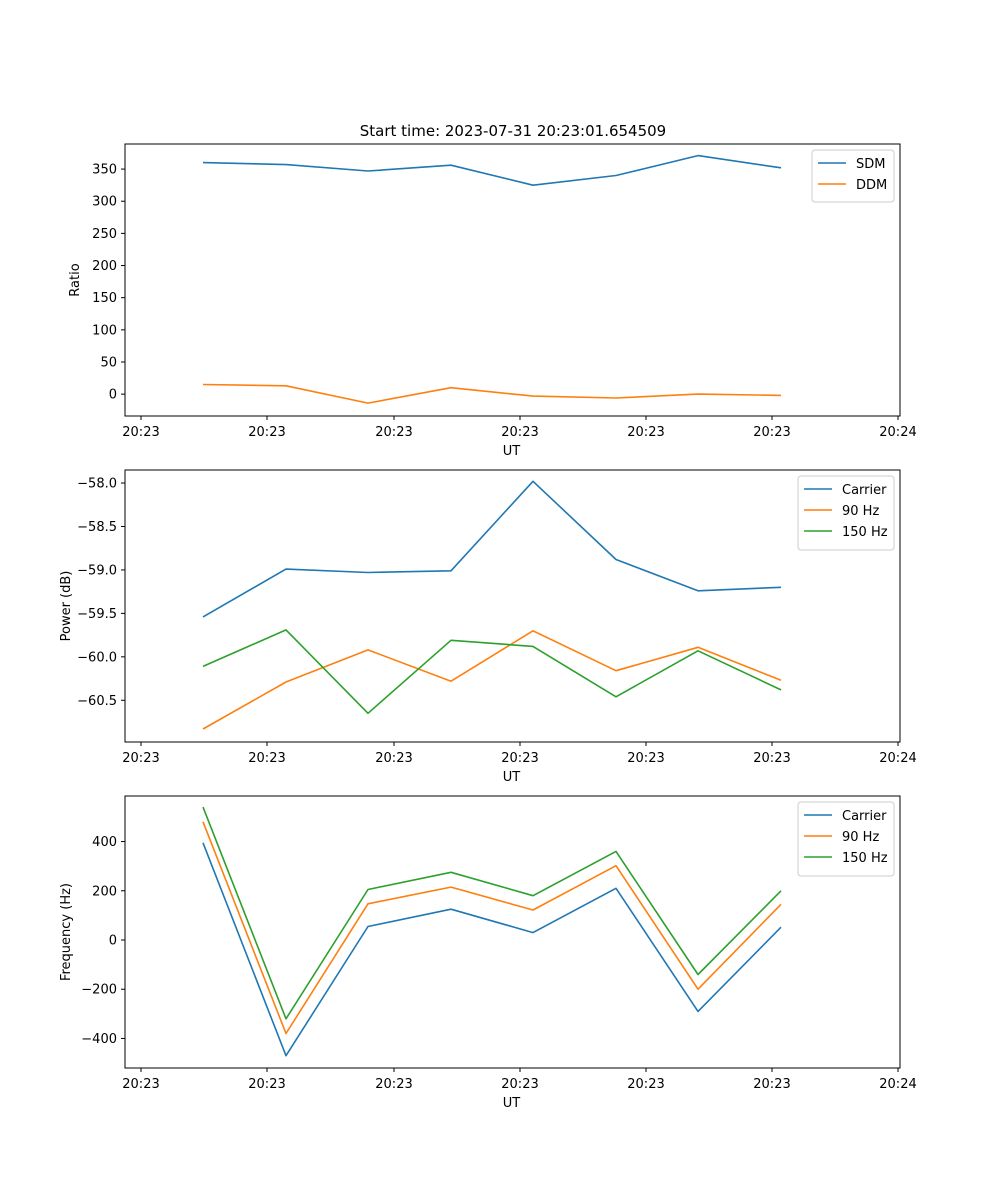 The image size is (1000, 1200). I want to click on panel2-y-tick-label: 200, so click(104, 891).